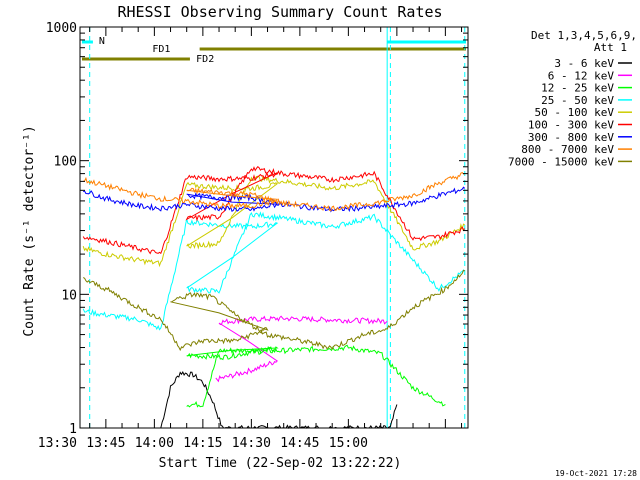 The width and height of the screenshot is (640, 480). Describe the element at coordinates (154, 443) in the screenshot. I see `x-tick-label: 14:00` at that location.